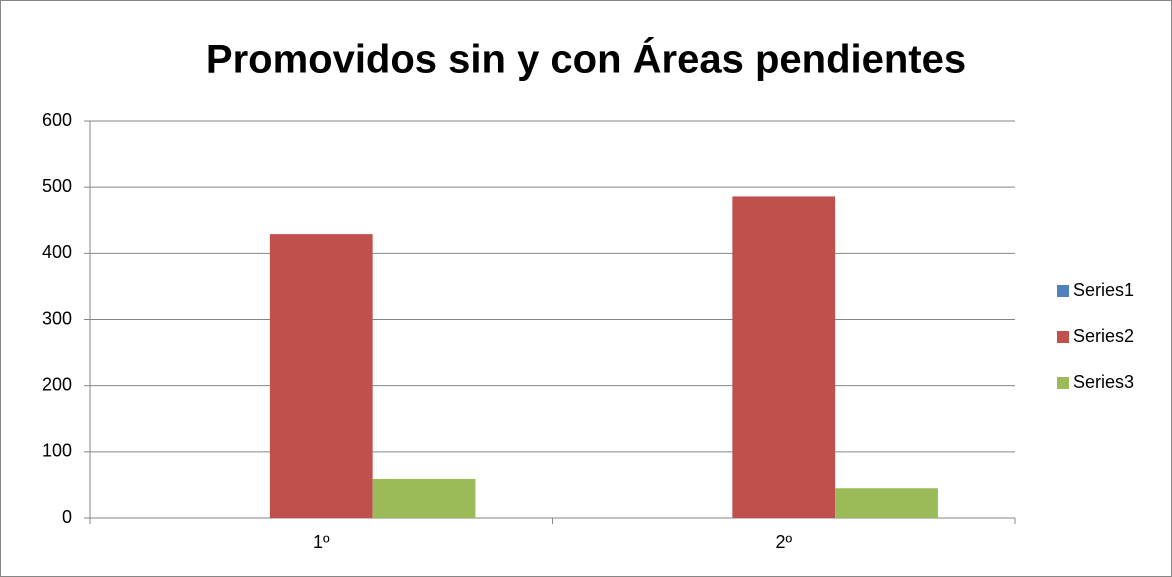 This screenshot has width=1172, height=577. I want to click on x-tick-label: 2º, so click(783, 542).